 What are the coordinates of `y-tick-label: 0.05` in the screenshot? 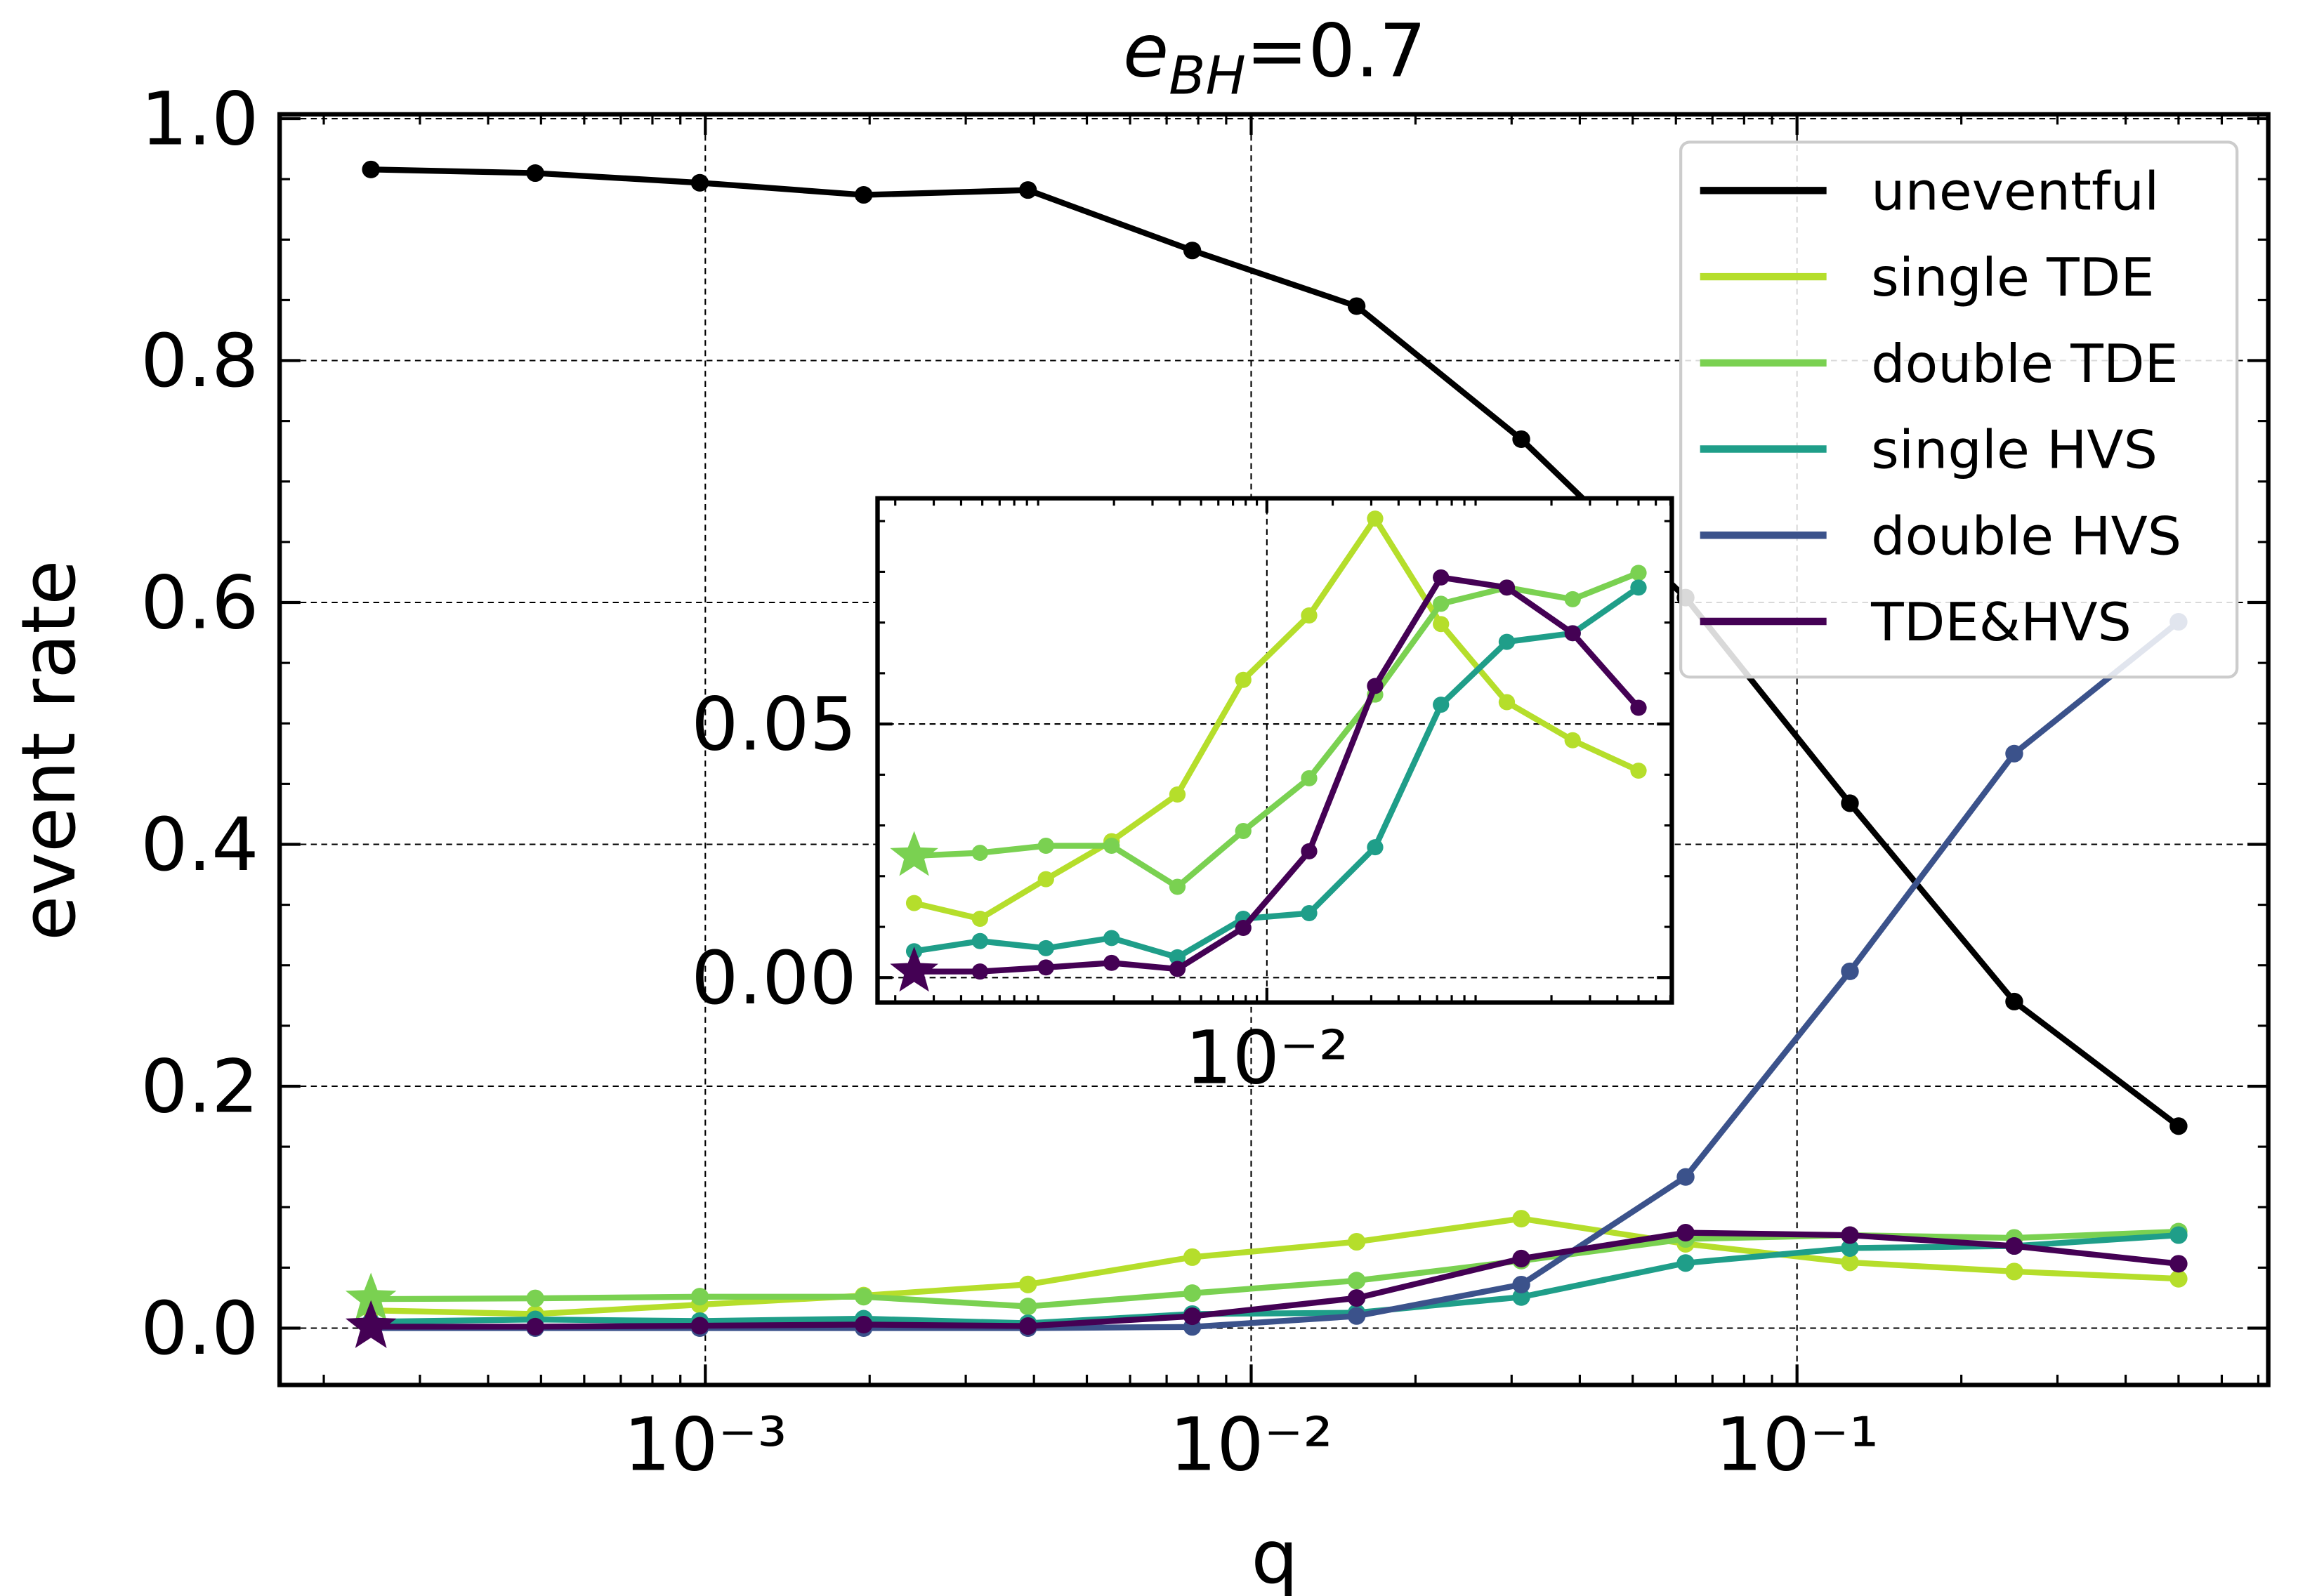 It's located at (774, 724).